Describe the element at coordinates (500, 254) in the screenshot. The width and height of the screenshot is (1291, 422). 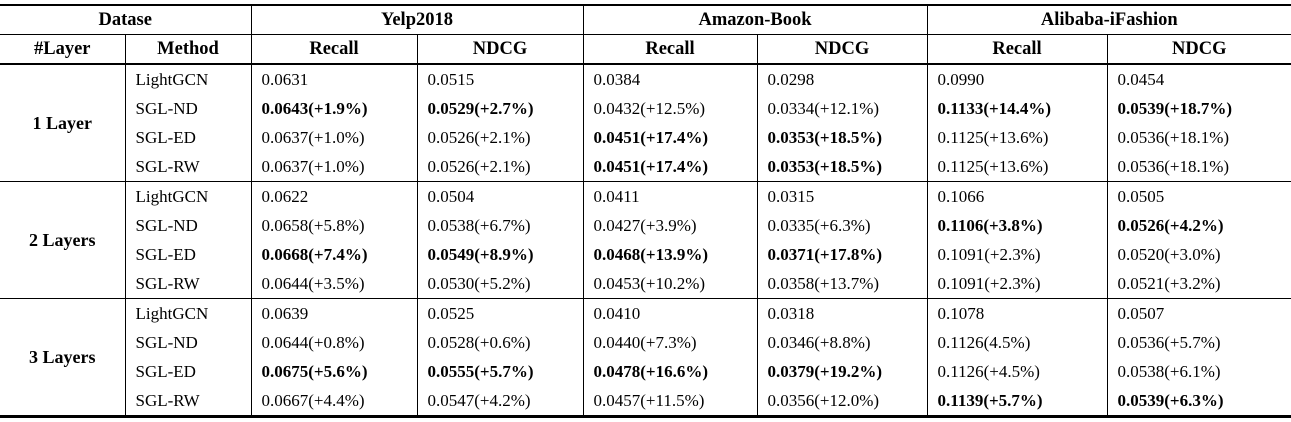
I see `value-cell: 0.0549(+8.9%)` at that location.